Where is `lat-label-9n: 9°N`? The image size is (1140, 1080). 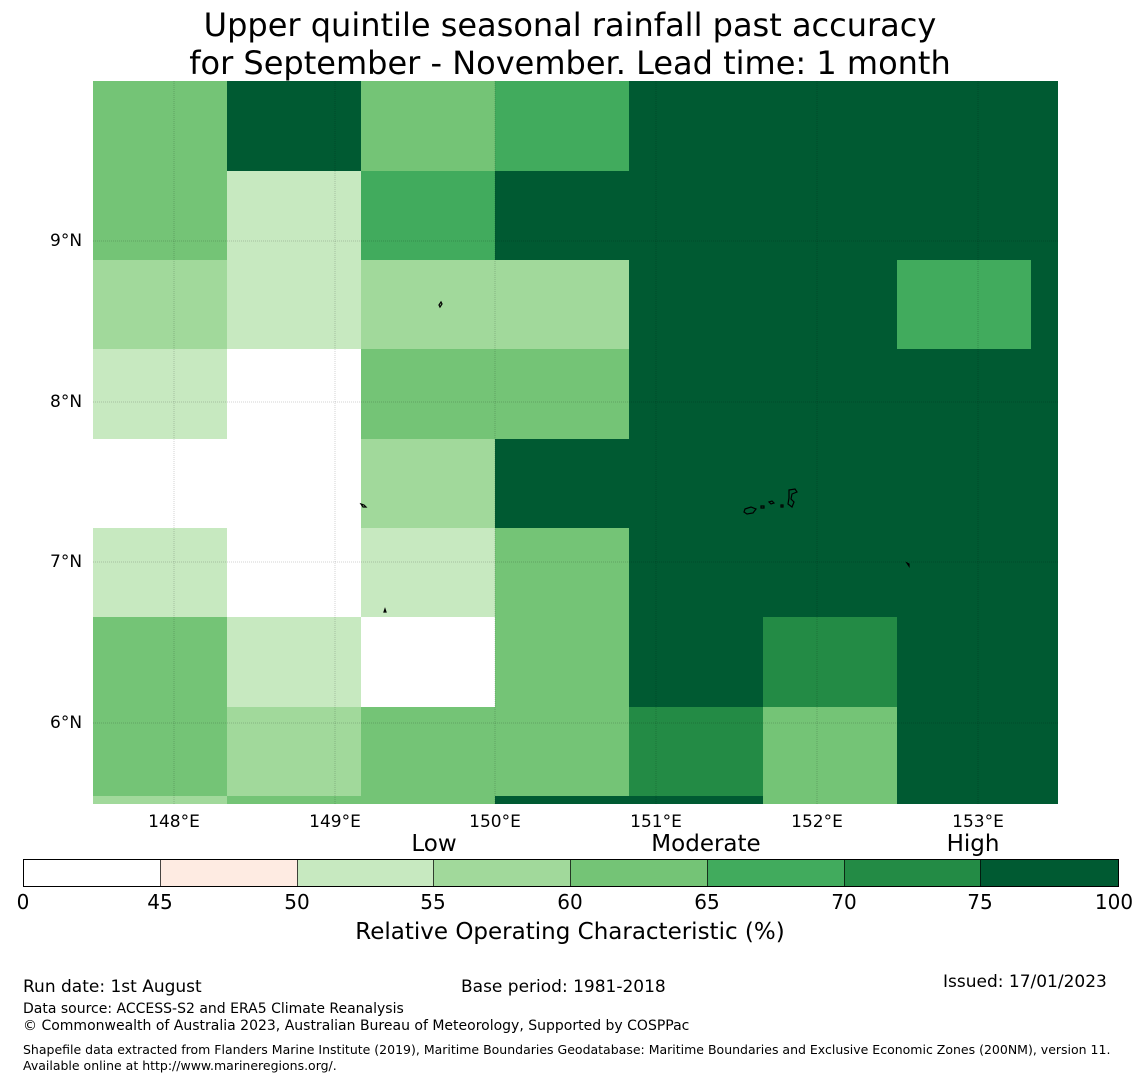
lat-label-9n: 9°N is located at coordinates (66, 241).